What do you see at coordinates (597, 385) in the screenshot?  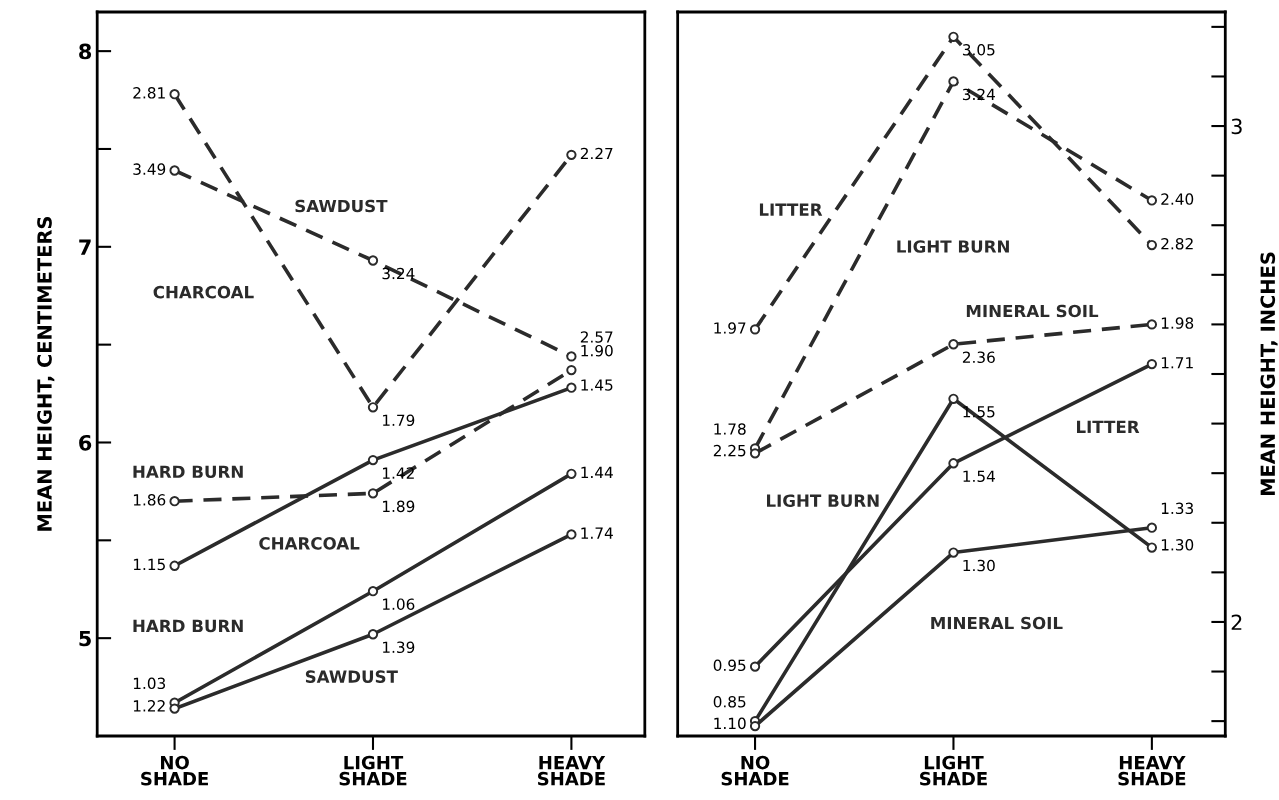 I see `annotation: 1.45` at bounding box center [597, 385].